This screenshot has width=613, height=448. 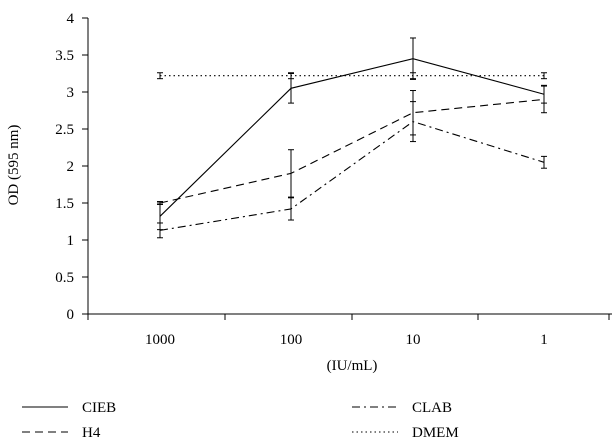 What do you see at coordinates (352, 366) in the screenshot?
I see `x-axis-title: (IU/mL)` at bounding box center [352, 366].